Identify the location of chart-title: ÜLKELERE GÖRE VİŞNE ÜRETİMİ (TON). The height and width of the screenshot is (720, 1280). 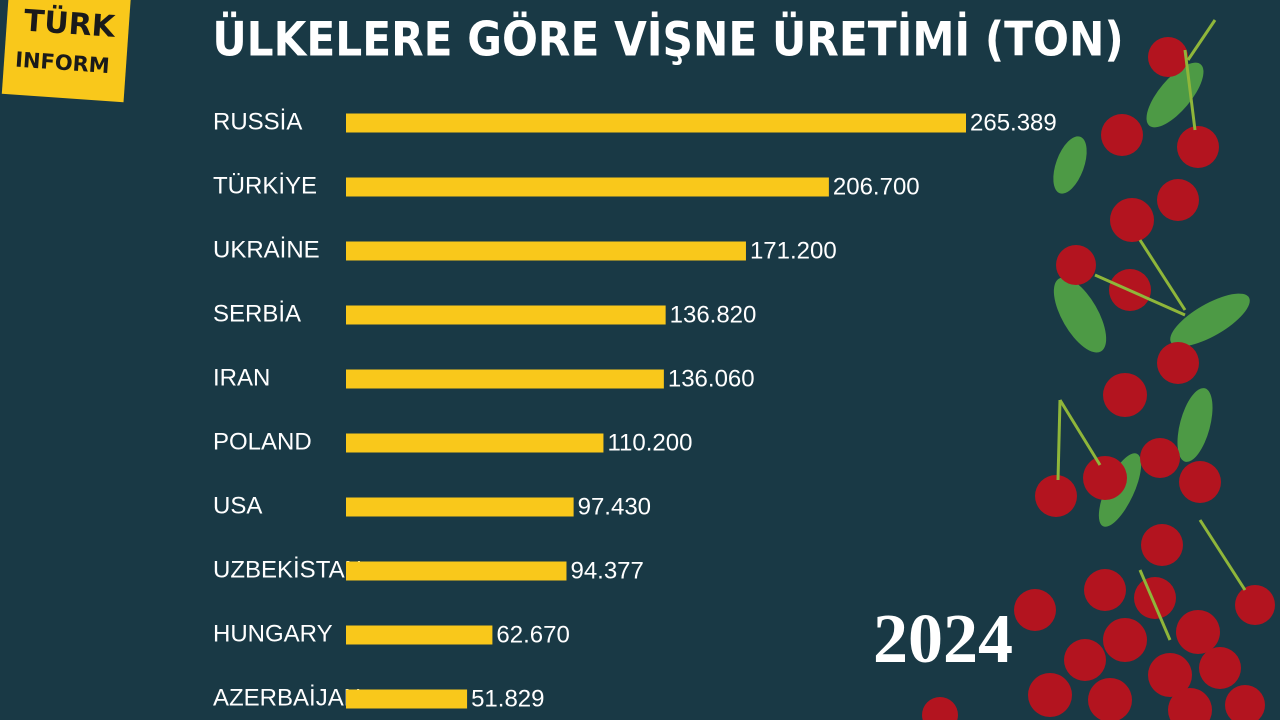
(667, 40).